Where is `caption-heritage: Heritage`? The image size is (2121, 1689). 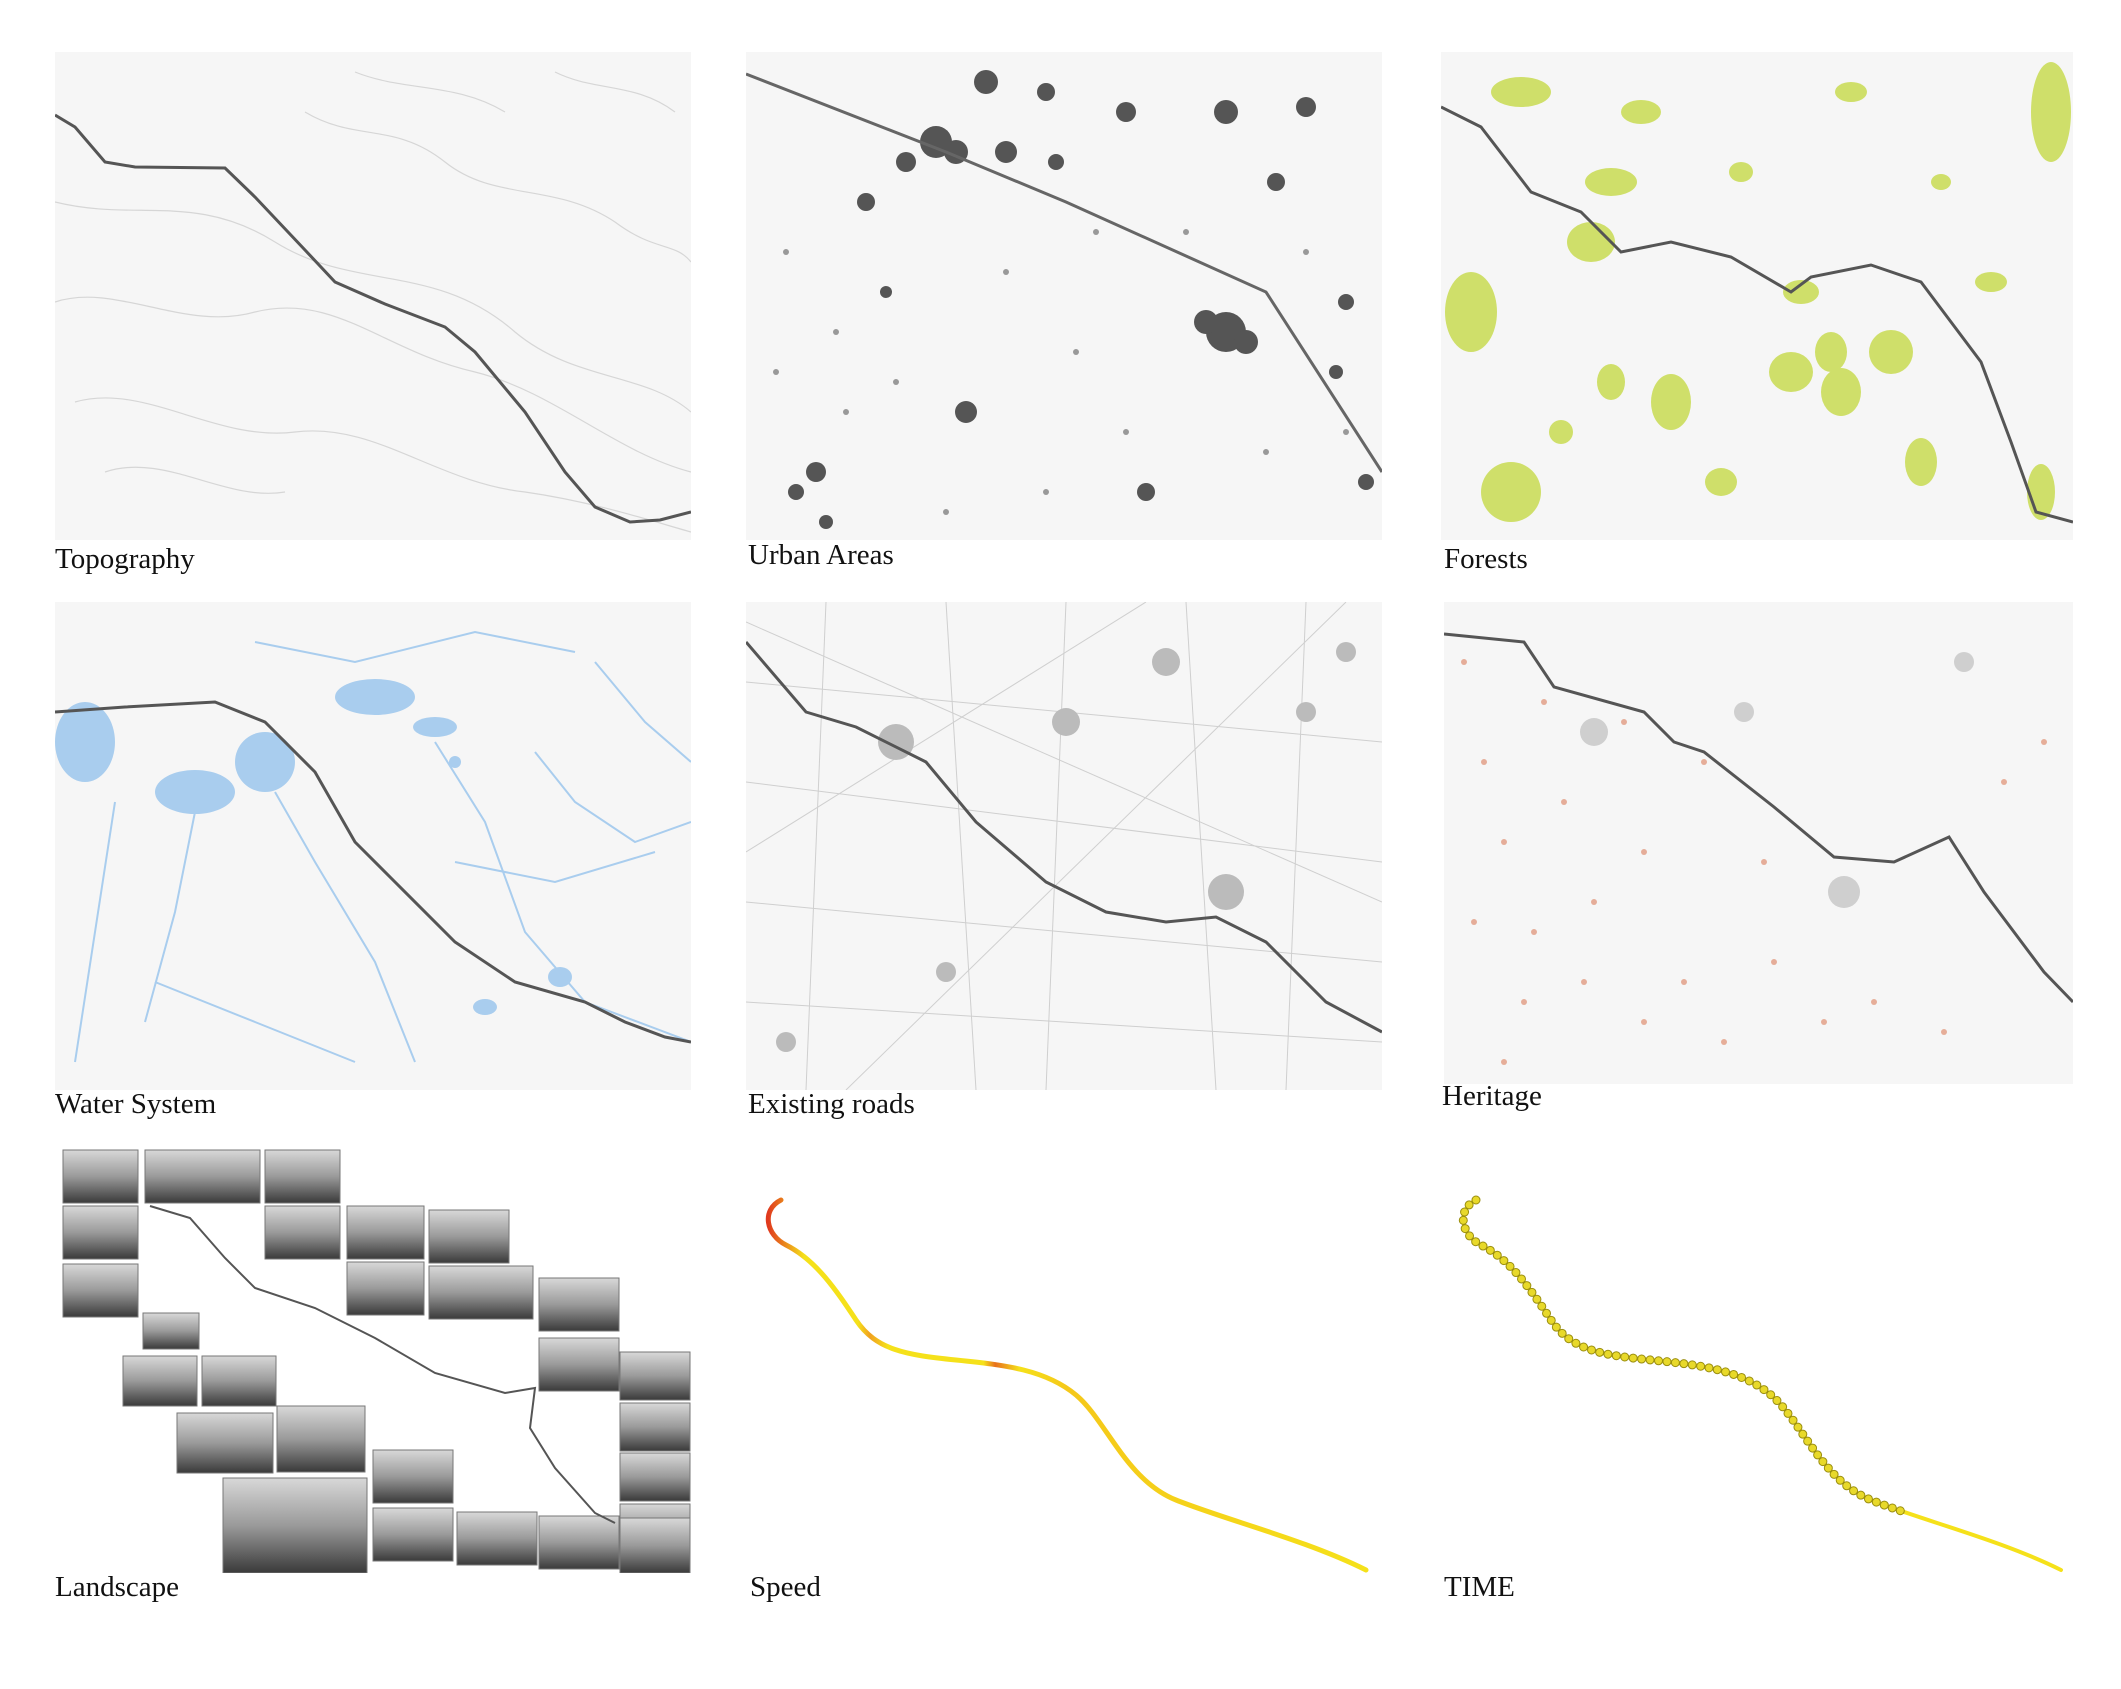
caption-heritage: Heritage is located at coordinates (1492, 1096).